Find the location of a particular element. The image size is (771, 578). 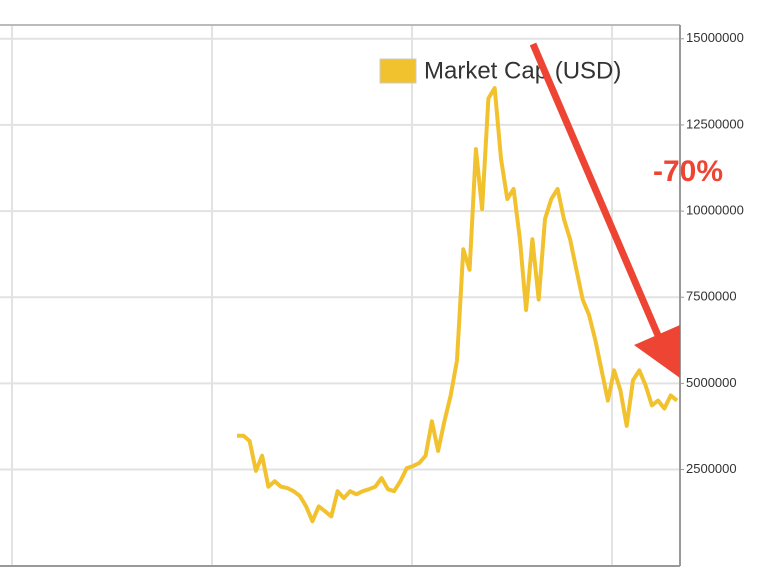

arrow is located at coordinates (604, 210).